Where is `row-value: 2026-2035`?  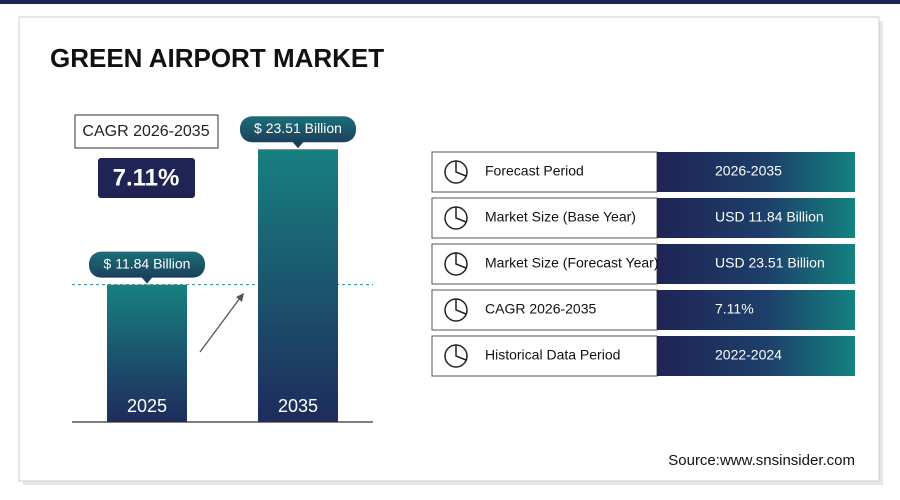
row-value: 2026-2035 is located at coordinates (748, 171).